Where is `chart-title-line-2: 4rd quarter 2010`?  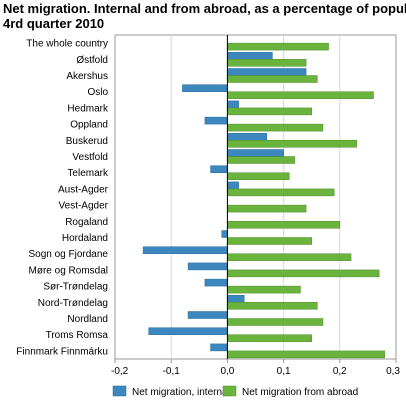
chart-title-line-2: 4rd quarter 2010 is located at coordinates (53, 23).